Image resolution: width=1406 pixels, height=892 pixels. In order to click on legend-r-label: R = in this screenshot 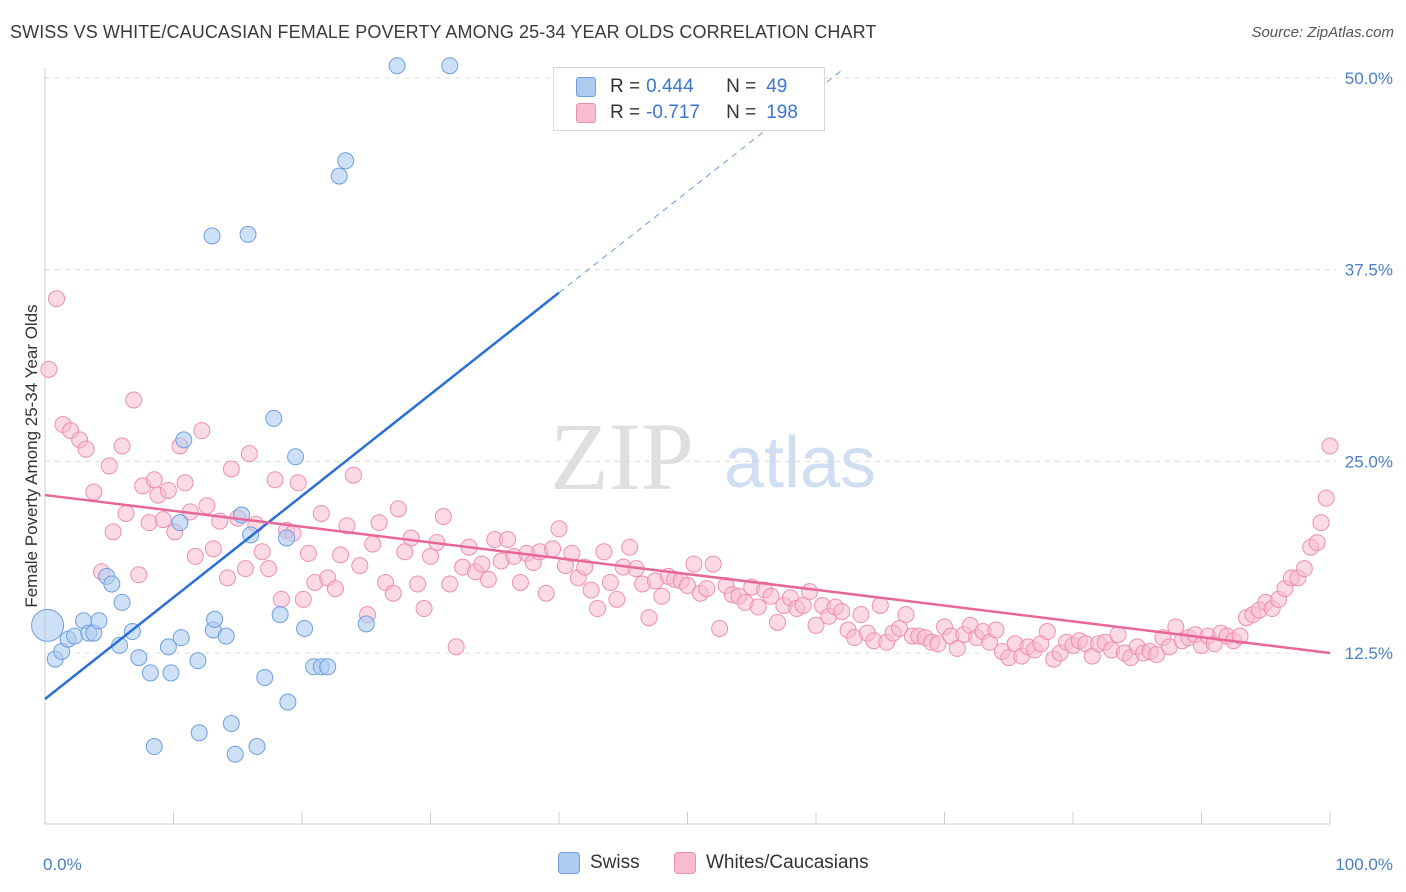, I will do `click(625, 112)`.